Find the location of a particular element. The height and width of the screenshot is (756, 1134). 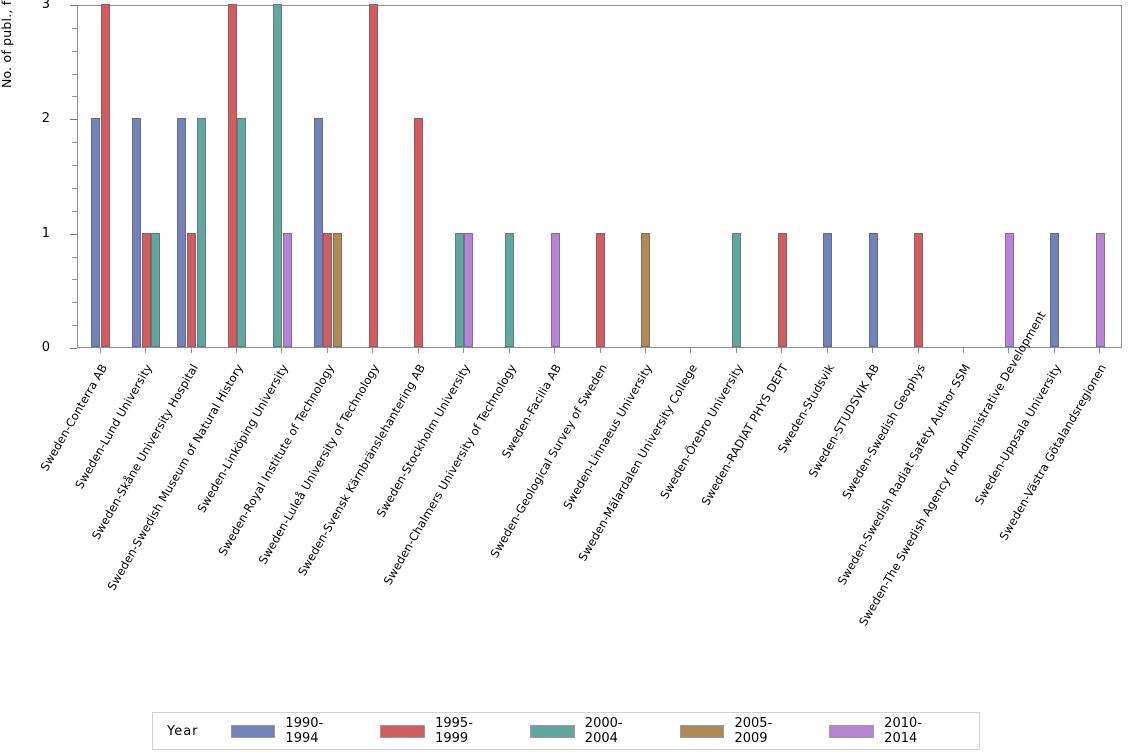

legend-entry: 1990-1994 is located at coordinates (288, 731).